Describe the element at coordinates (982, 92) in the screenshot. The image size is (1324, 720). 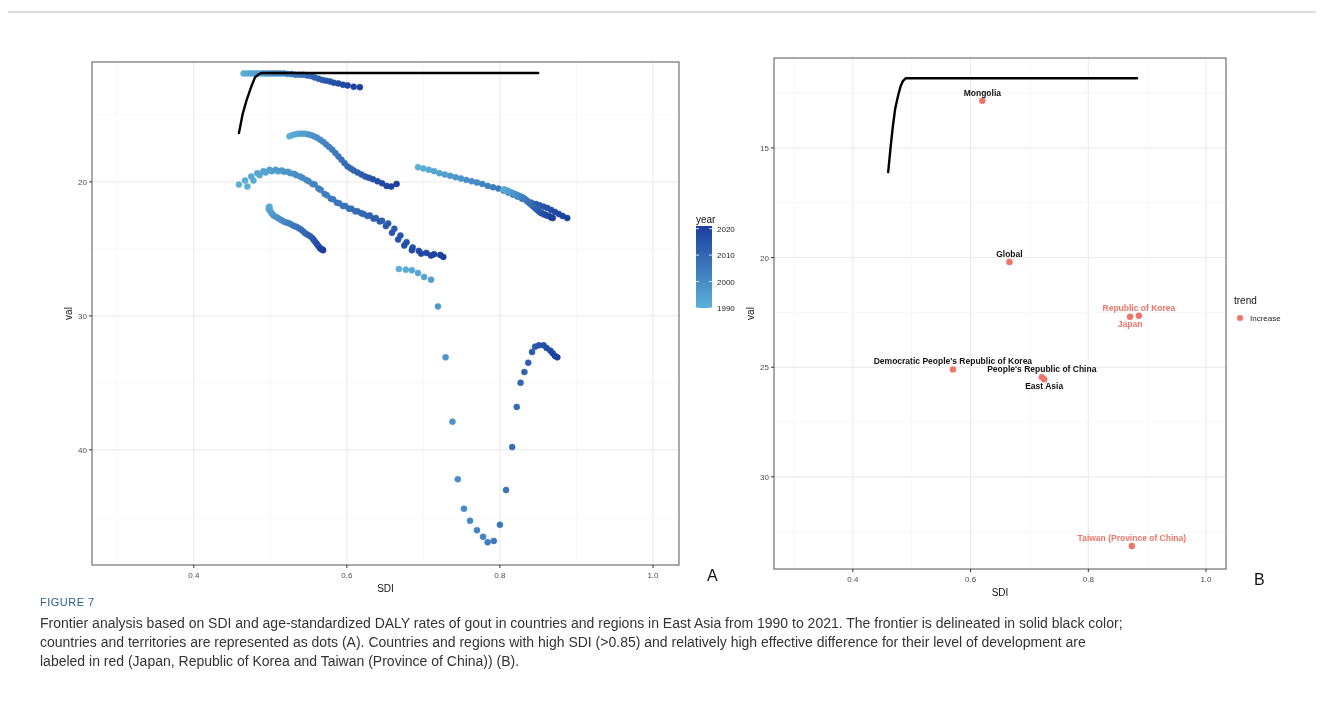
I see `data-label: Mongolia` at that location.